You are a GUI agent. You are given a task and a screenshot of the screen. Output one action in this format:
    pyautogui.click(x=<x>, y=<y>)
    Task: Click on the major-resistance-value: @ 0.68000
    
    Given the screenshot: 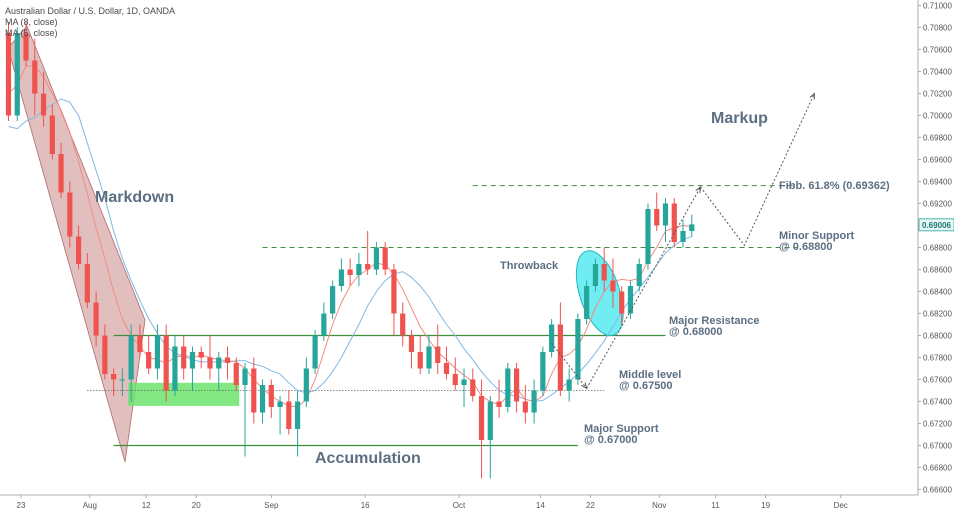 What is the action you would take?
    pyautogui.click(x=696, y=332)
    